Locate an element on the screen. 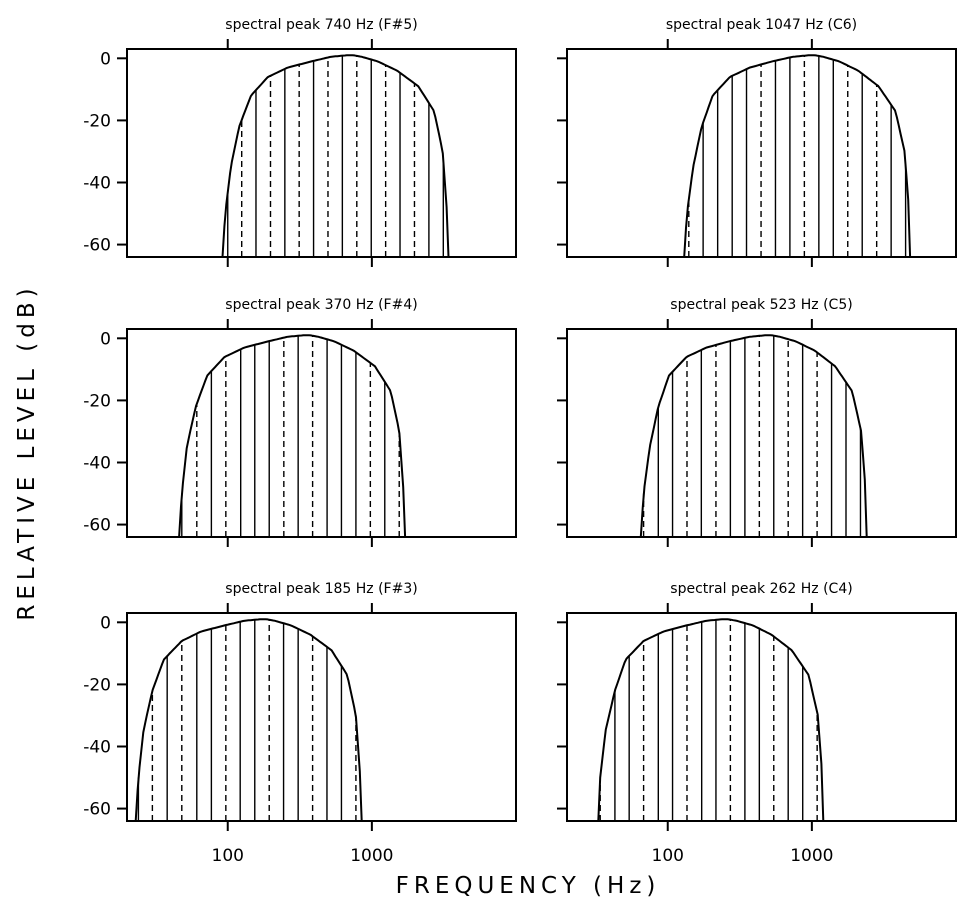 This screenshot has width=962, height=898. panel-title: spectral peak 370 Hz (F#4) is located at coordinates (321, 305).